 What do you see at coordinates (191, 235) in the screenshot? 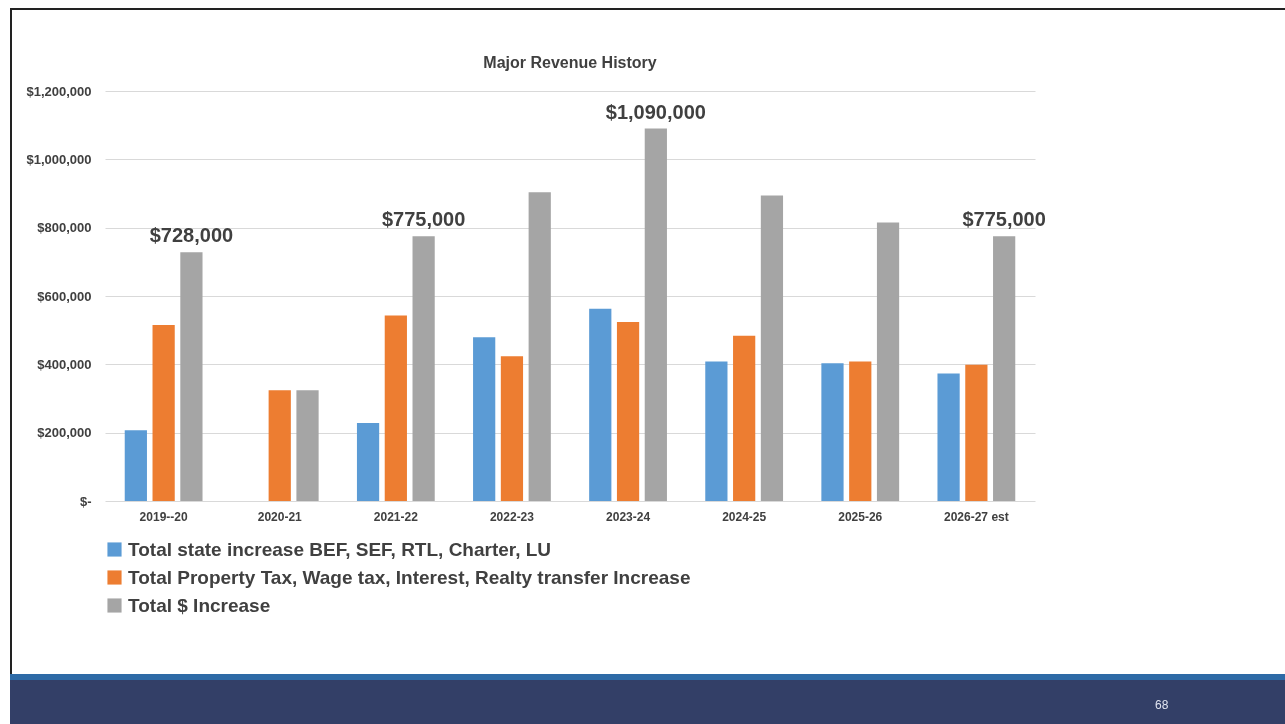
I see `data-label: $728,000` at bounding box center [191, 235].